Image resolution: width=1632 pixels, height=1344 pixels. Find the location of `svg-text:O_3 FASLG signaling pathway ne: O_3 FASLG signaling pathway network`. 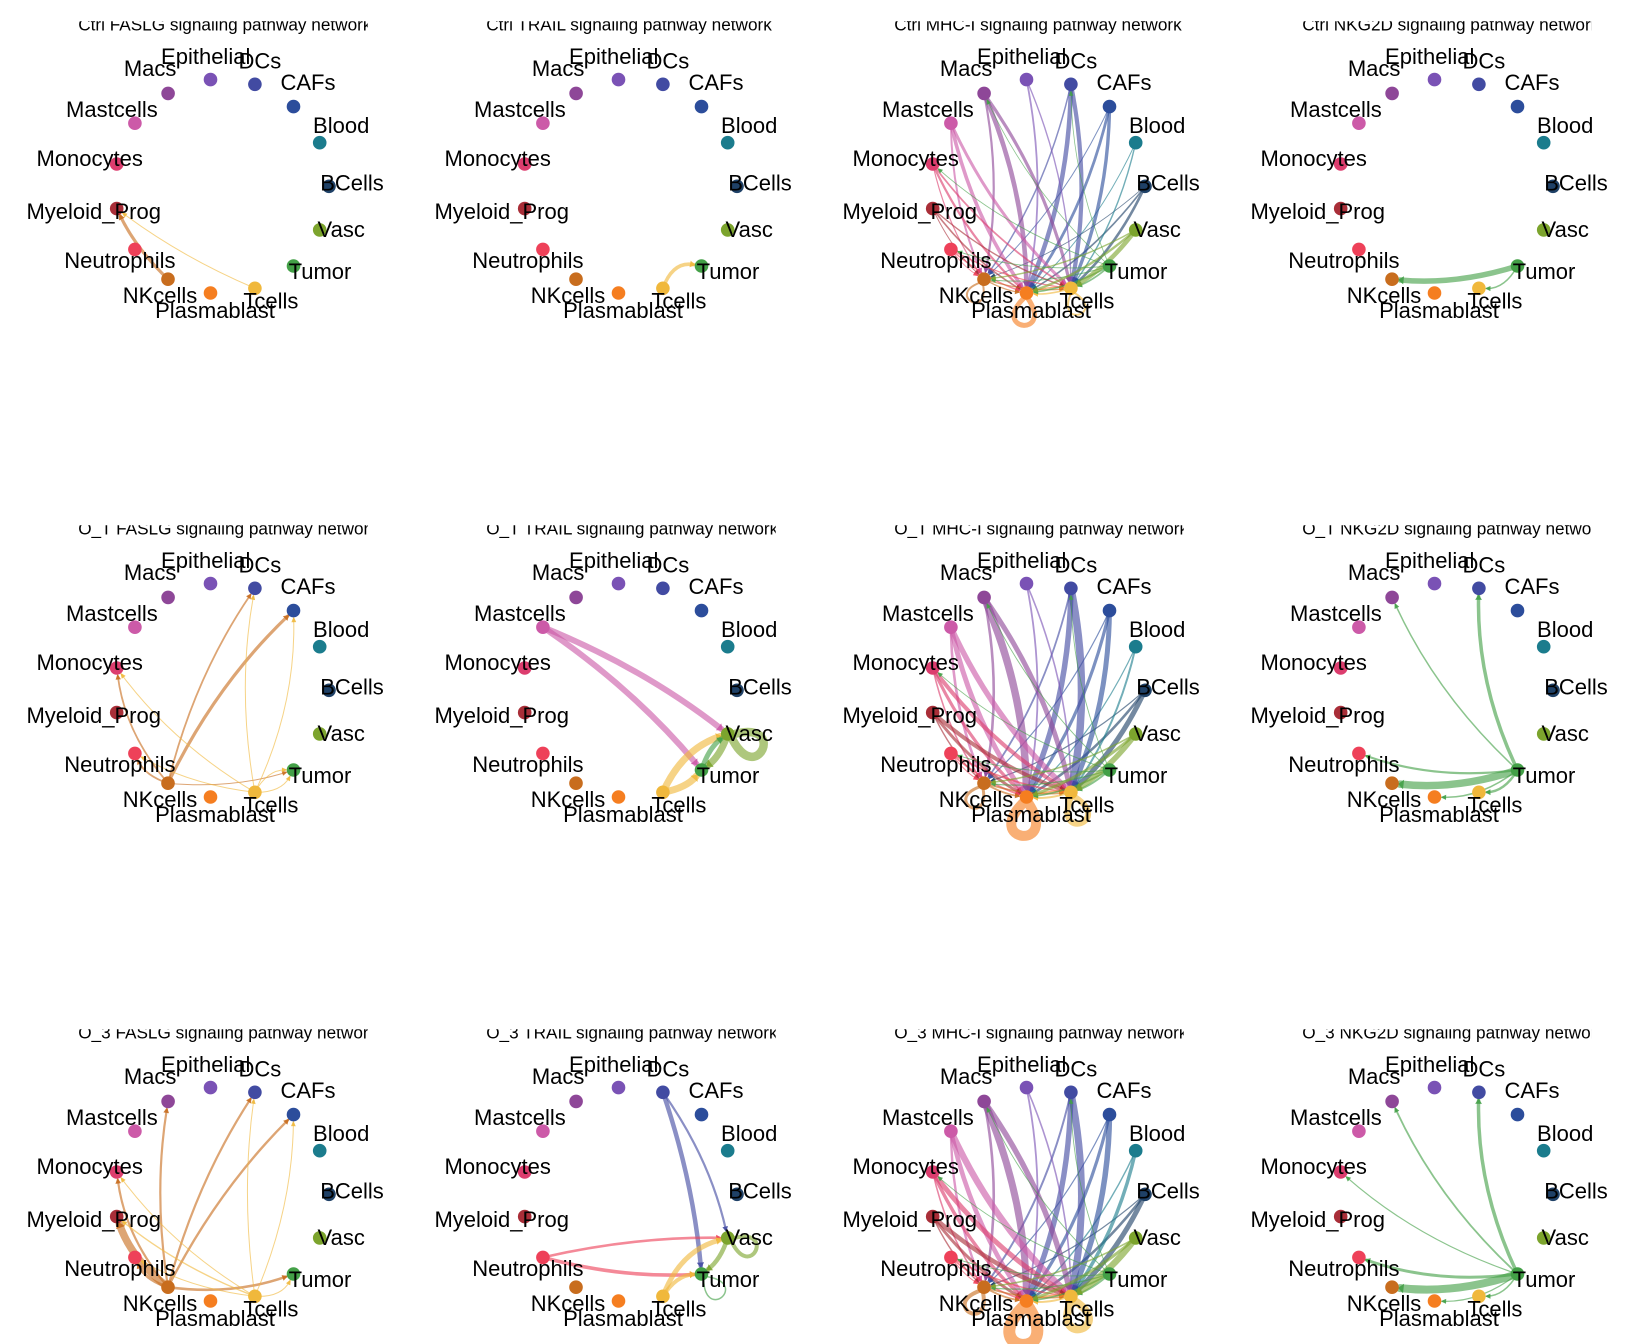

svg-text:O_3 FASLG signaling pathway ne: O_3 FASLG signaling pathway network is located at coordinates (227, 1032).